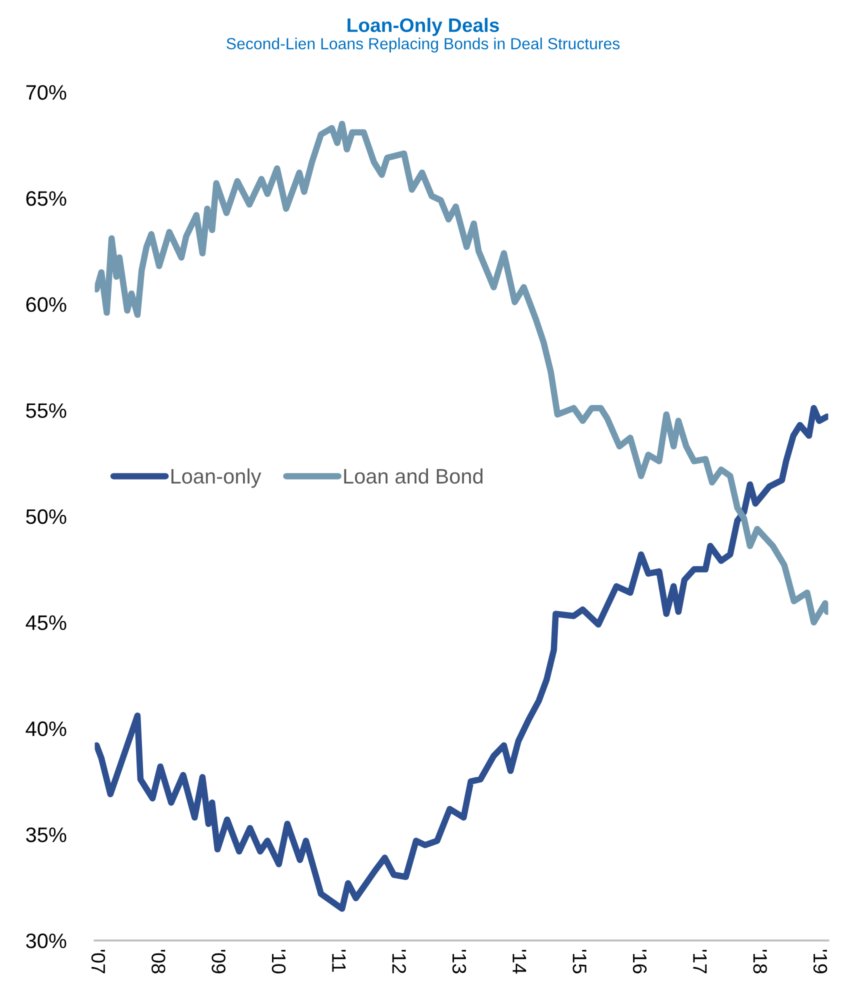  Describe the element at coordinates (219, 962) in the screenshot. I see `x-tick-label: '09` at that location.